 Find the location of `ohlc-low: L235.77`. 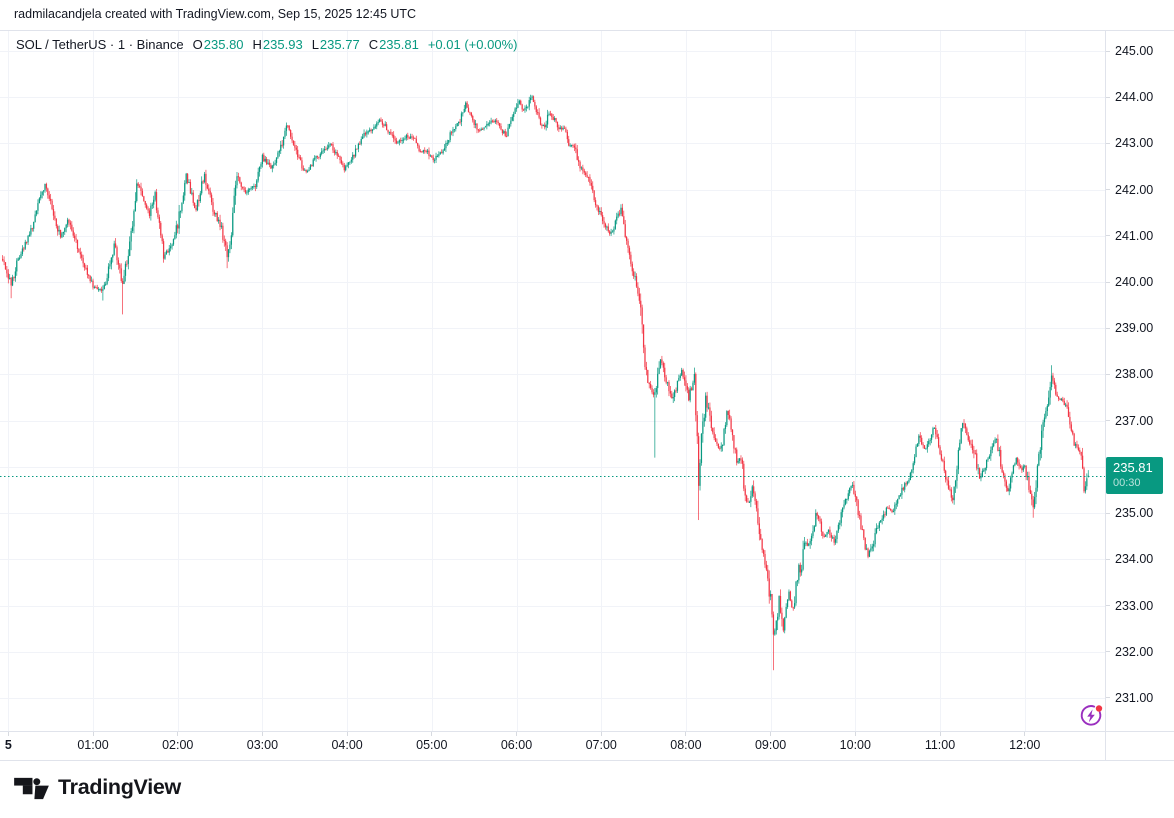

ohlc-low: L235.77 is located at coordinates (335, 44).